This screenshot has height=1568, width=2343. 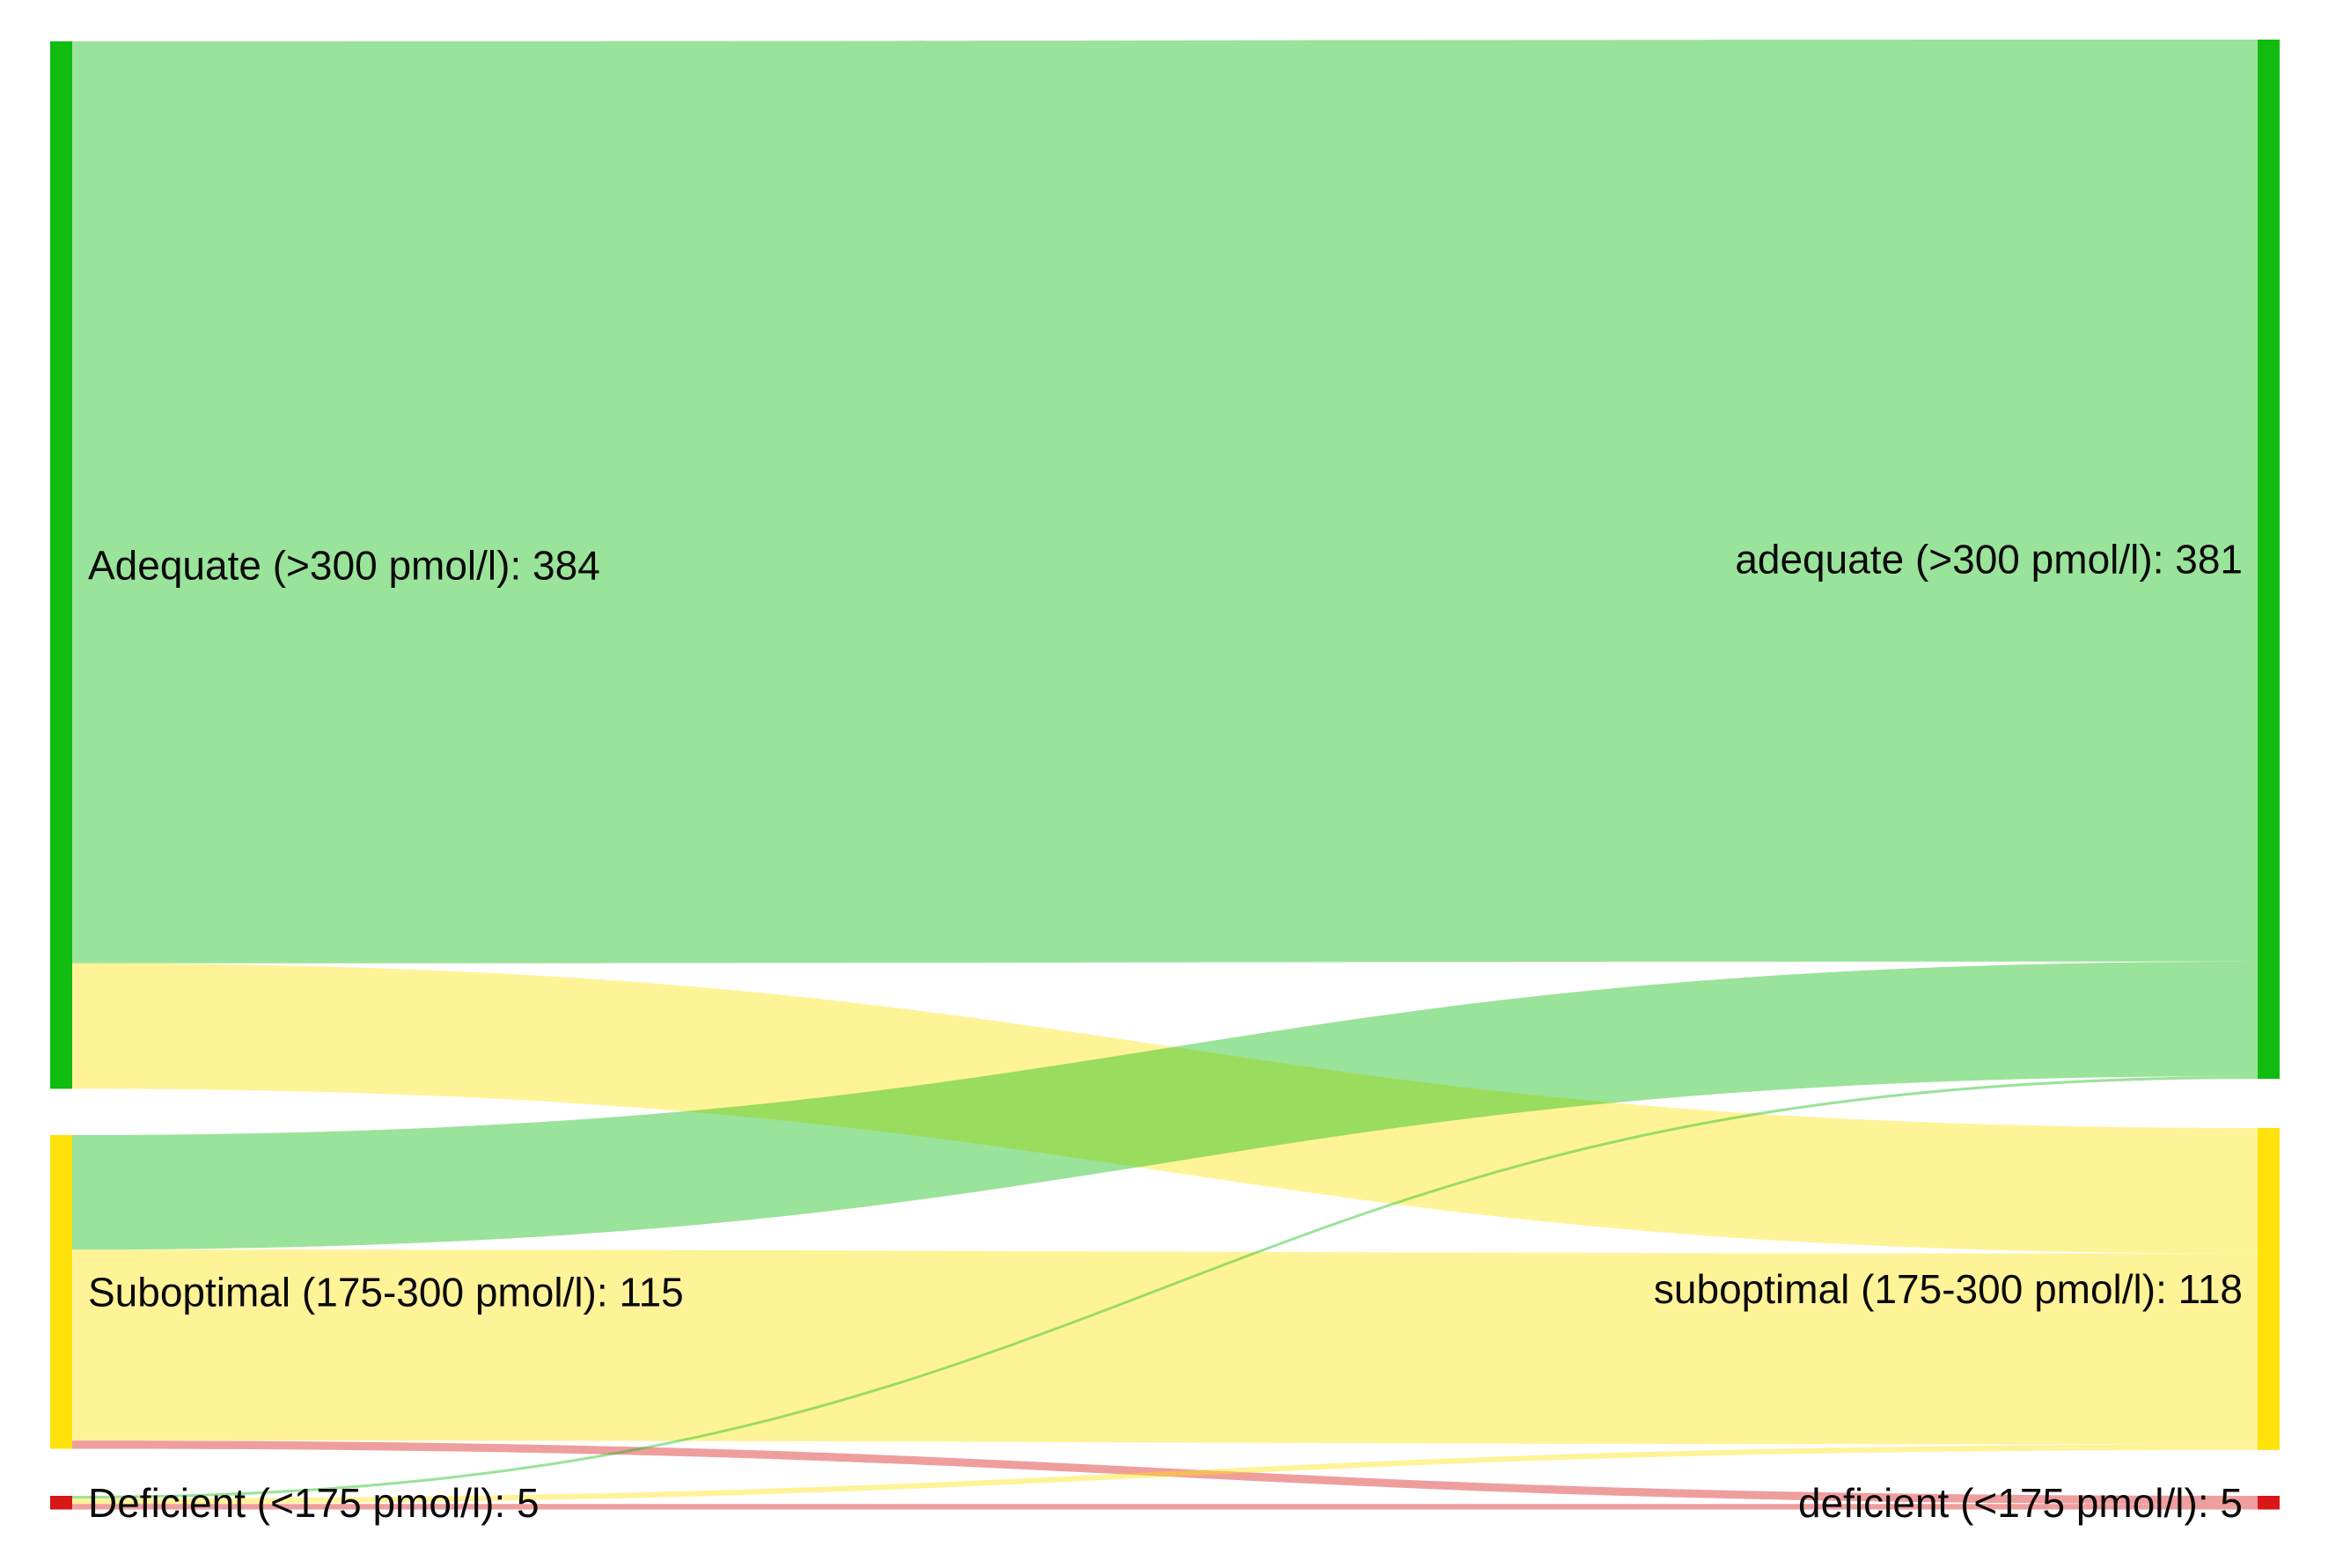 I want to click on label-right-adequate: adequate (>300 pmol/l): 381, so click(x=1989, y=560).